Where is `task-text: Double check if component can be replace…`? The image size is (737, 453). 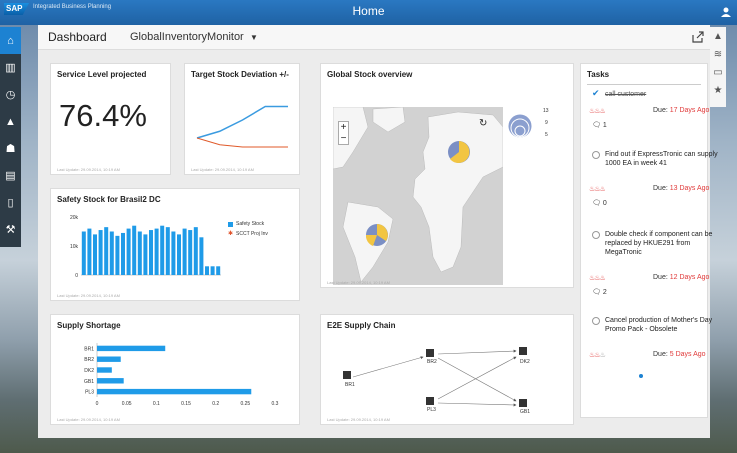 task-text: Double check if component can be replace… is located at coordinates (659, 243).